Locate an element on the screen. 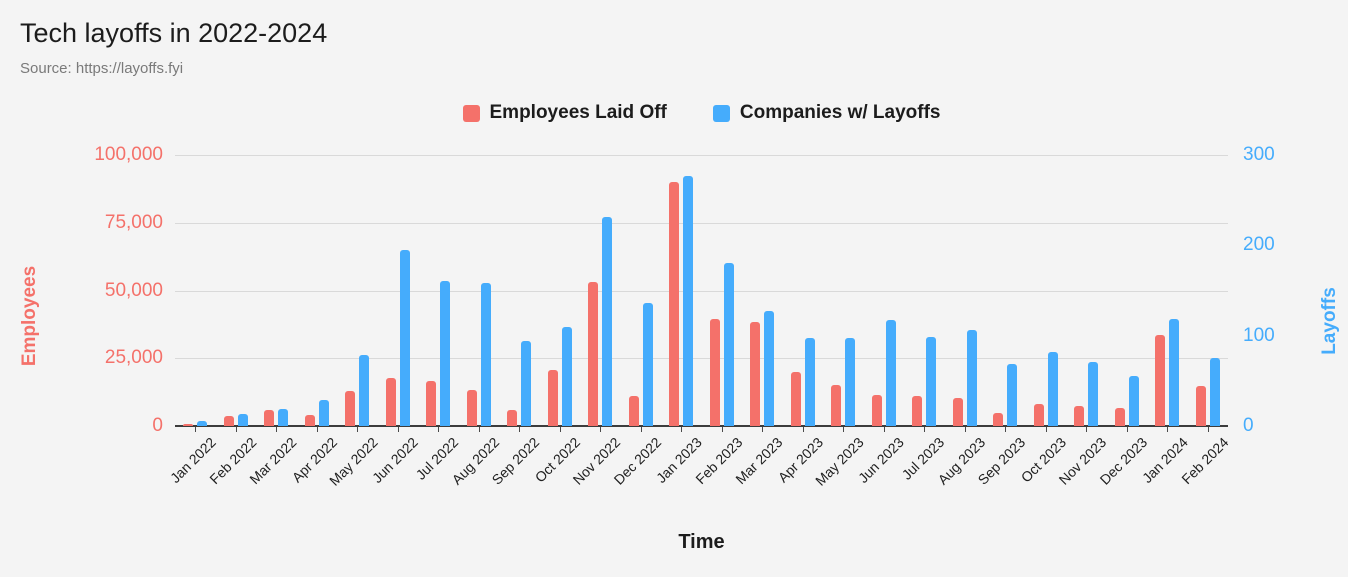 Image resolution: width=1348 pixels, height=577 pixels. bar-group-feb-2023 is located at coordinates (722, 290).